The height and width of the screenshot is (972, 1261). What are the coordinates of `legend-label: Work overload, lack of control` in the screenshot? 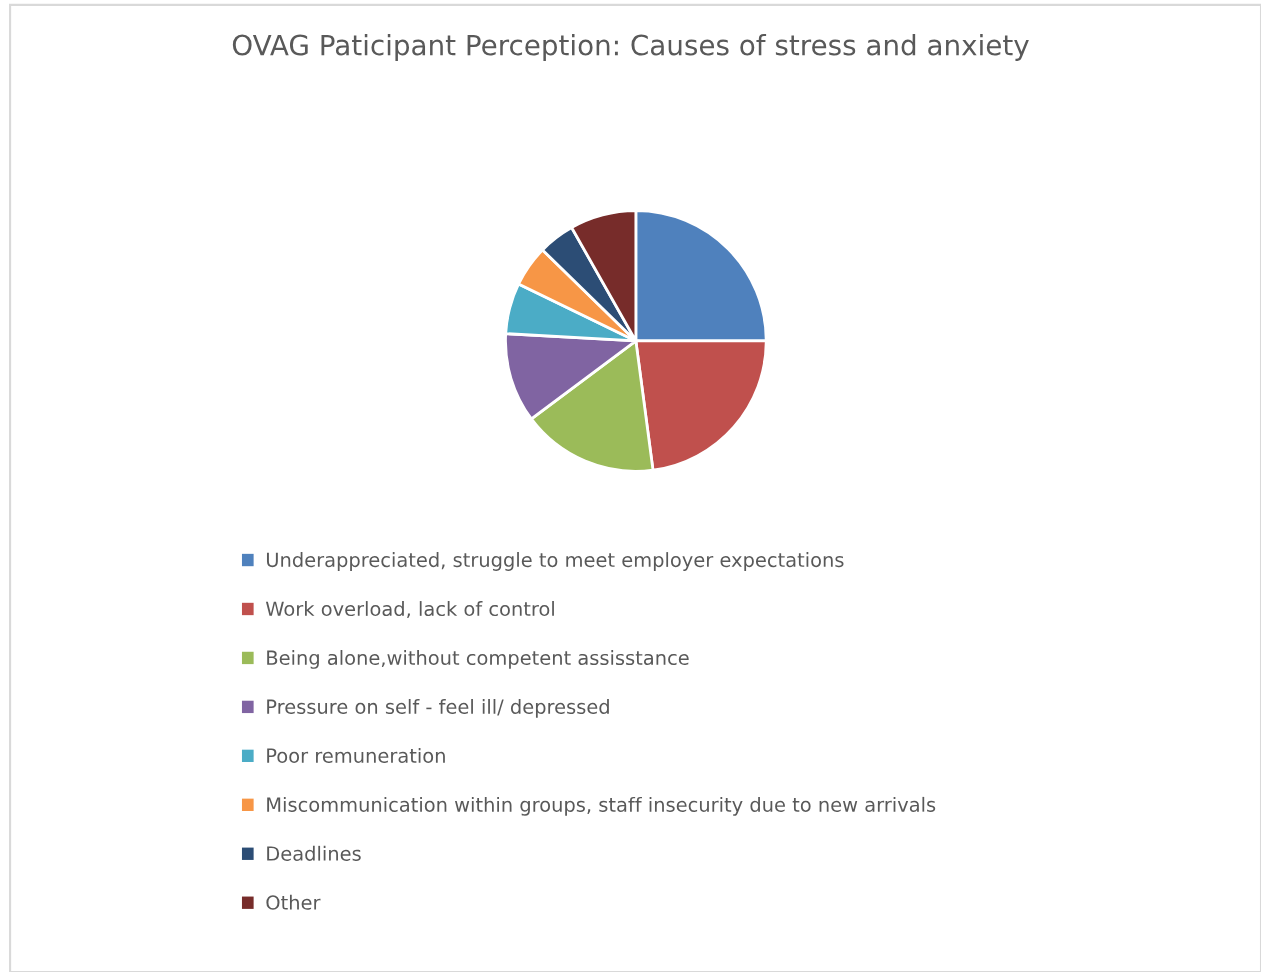 It's located at (409, 610).